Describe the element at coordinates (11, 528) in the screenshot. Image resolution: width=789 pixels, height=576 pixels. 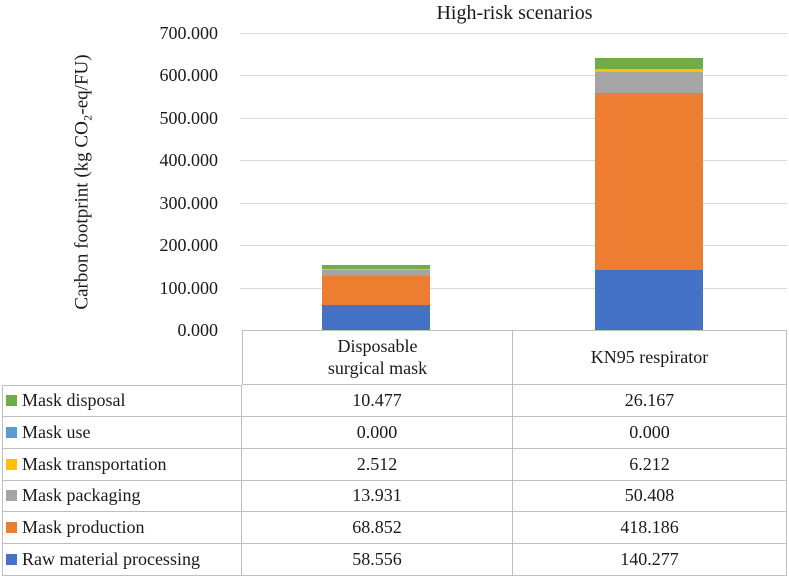
I see `legend-swatch-mask-production` at that location.